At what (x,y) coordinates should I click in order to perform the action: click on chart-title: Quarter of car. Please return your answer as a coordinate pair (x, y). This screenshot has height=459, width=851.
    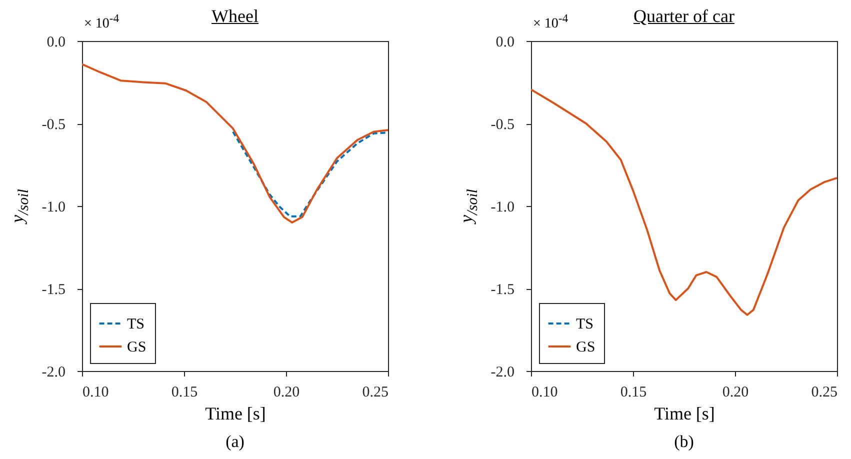
    Looking at the image, I should click on (684, 16).